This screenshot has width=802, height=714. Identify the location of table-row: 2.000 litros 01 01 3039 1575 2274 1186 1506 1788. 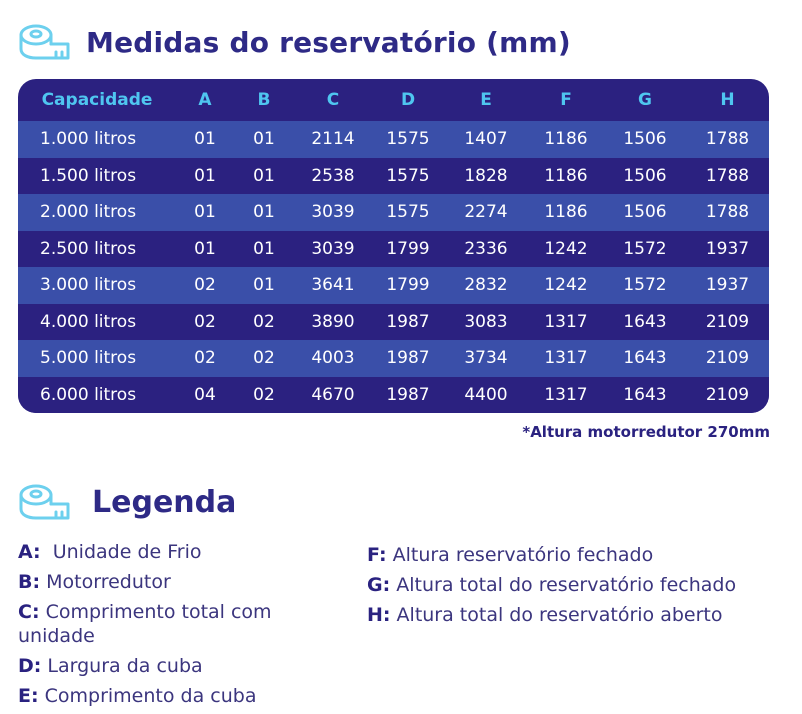
(393, 212).